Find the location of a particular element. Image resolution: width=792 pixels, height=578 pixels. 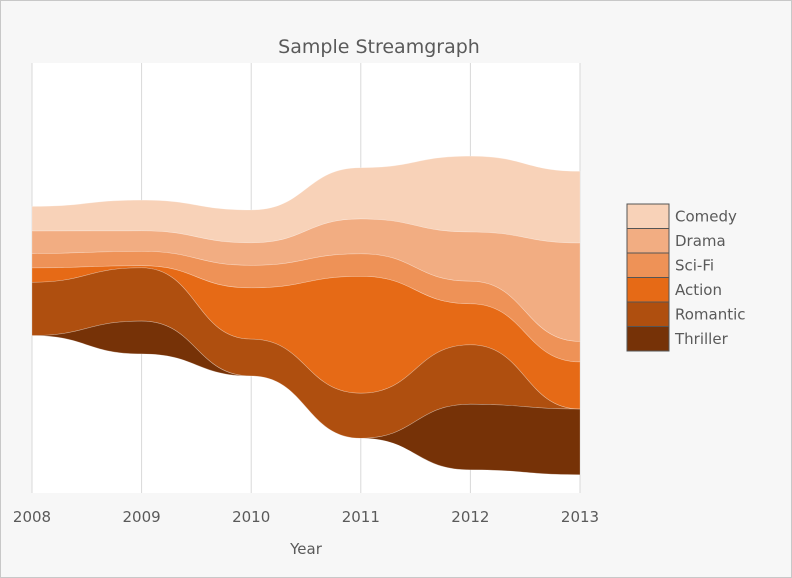

legend-label-sci-fi: Sci-Fi is located at coordinates (694, 265).